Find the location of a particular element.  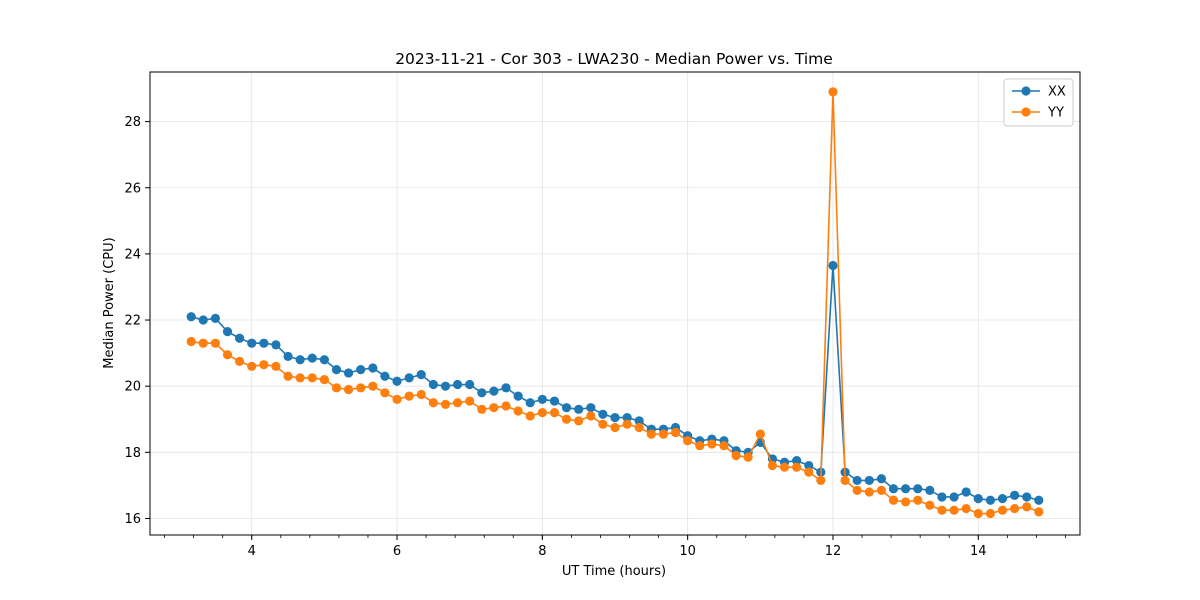

y-tick-label: 20 is located at coordinates (132, 387).